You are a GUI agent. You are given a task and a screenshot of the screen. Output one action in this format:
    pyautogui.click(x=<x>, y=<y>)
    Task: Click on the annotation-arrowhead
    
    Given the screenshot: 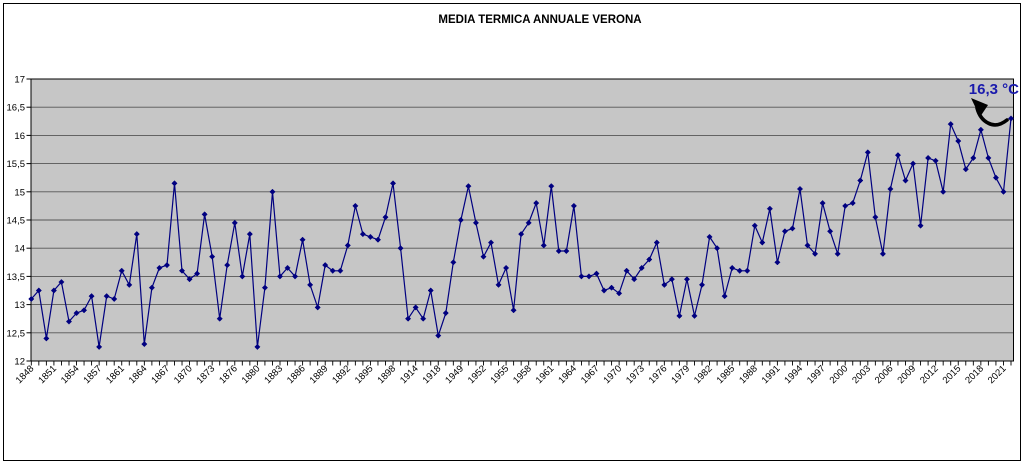 What is the action you would take?
    pyautogui.click(x=979, y=107)
    